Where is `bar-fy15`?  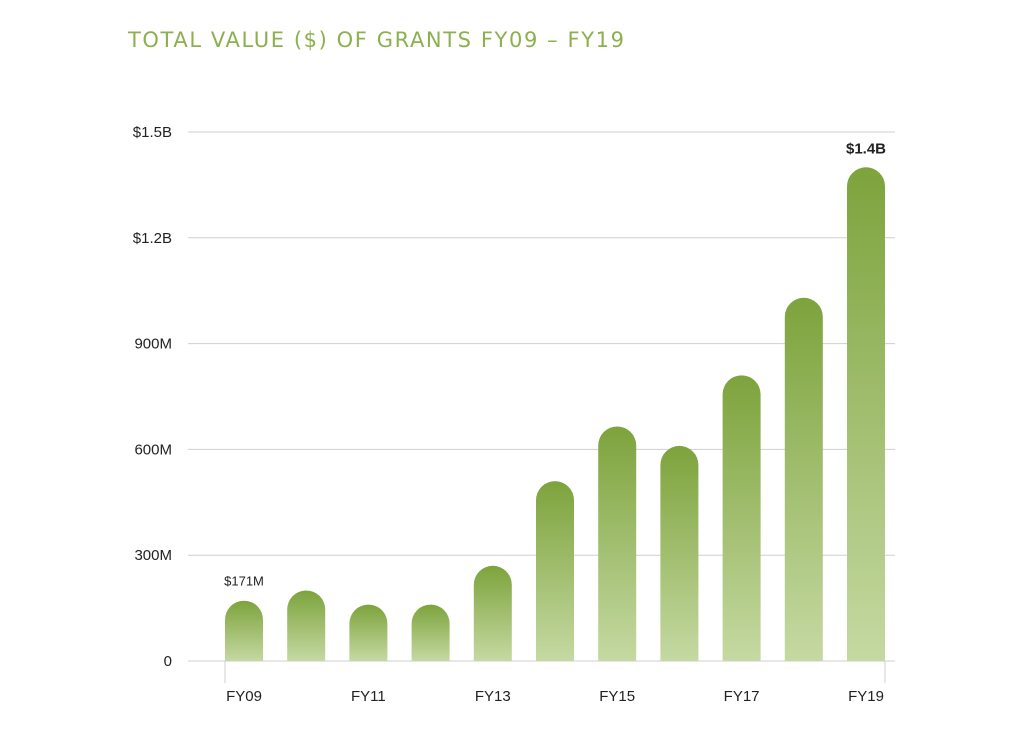
bar-fy15 is located at coordinates (617, 543).